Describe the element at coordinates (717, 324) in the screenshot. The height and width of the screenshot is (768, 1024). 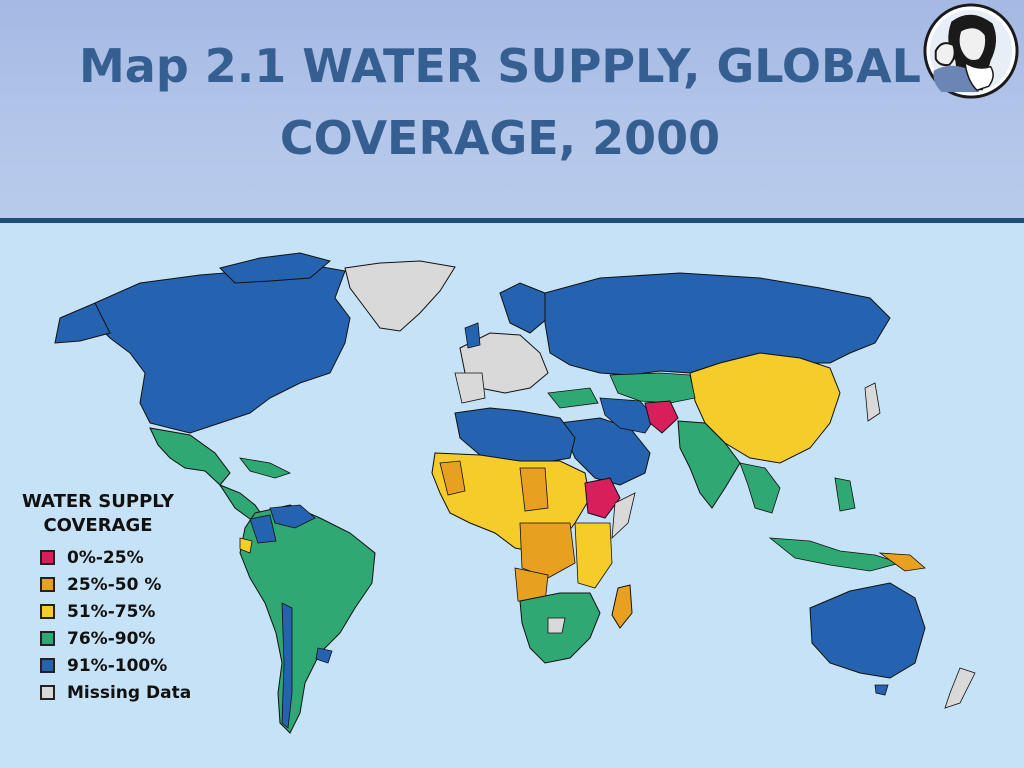
I see `region-russia` at that location.